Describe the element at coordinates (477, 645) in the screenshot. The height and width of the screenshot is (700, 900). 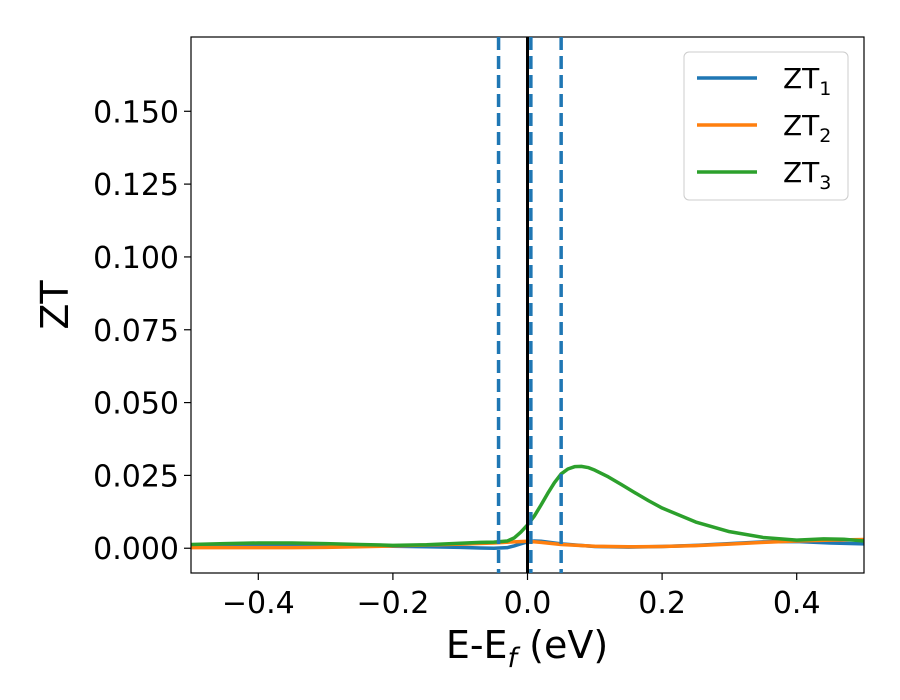
I see `x-axis-label-main: E-E` at that location.